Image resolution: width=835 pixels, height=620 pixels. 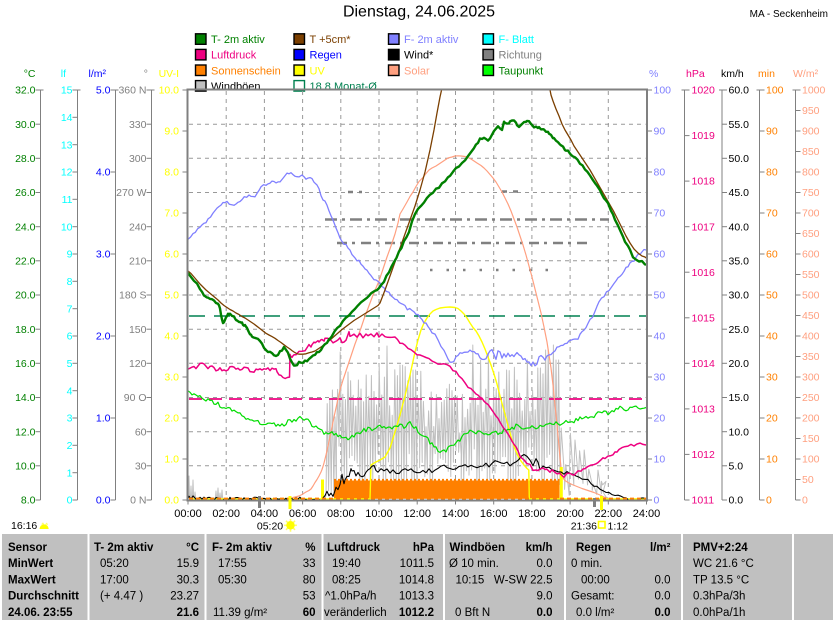 What do you see at coordinates (67, 173) in the screenshot?
I see `svg-text: 12` at bounding box center [67, 173].